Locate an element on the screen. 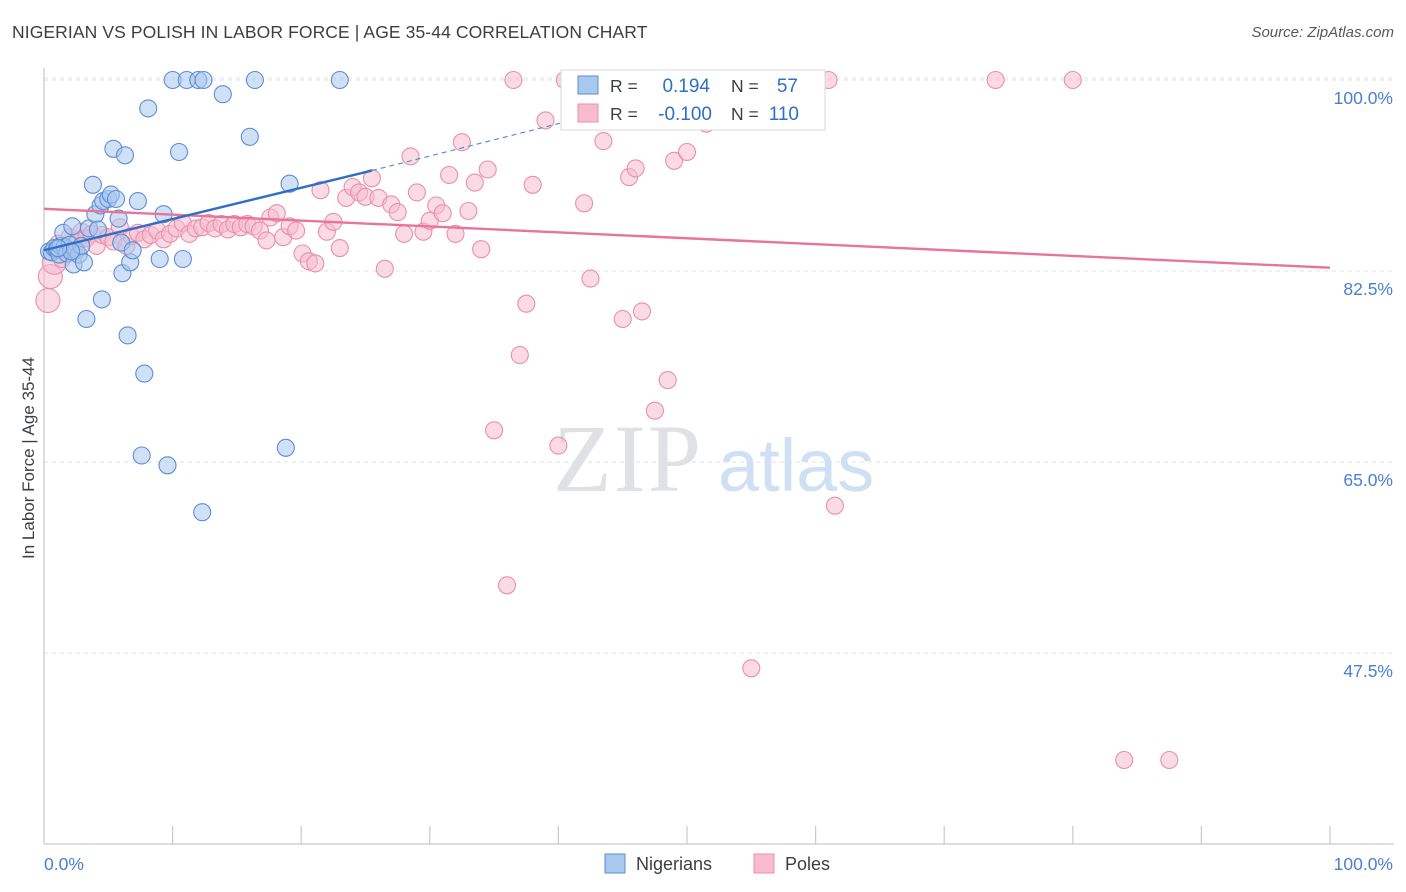  poles-trend-line is located at coordinates (687, 238).